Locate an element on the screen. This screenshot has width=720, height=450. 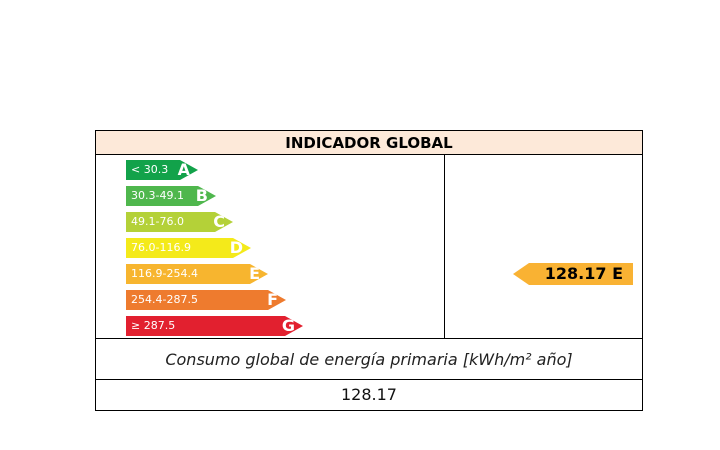
band-letter: F is located at coordinates (272, 299).